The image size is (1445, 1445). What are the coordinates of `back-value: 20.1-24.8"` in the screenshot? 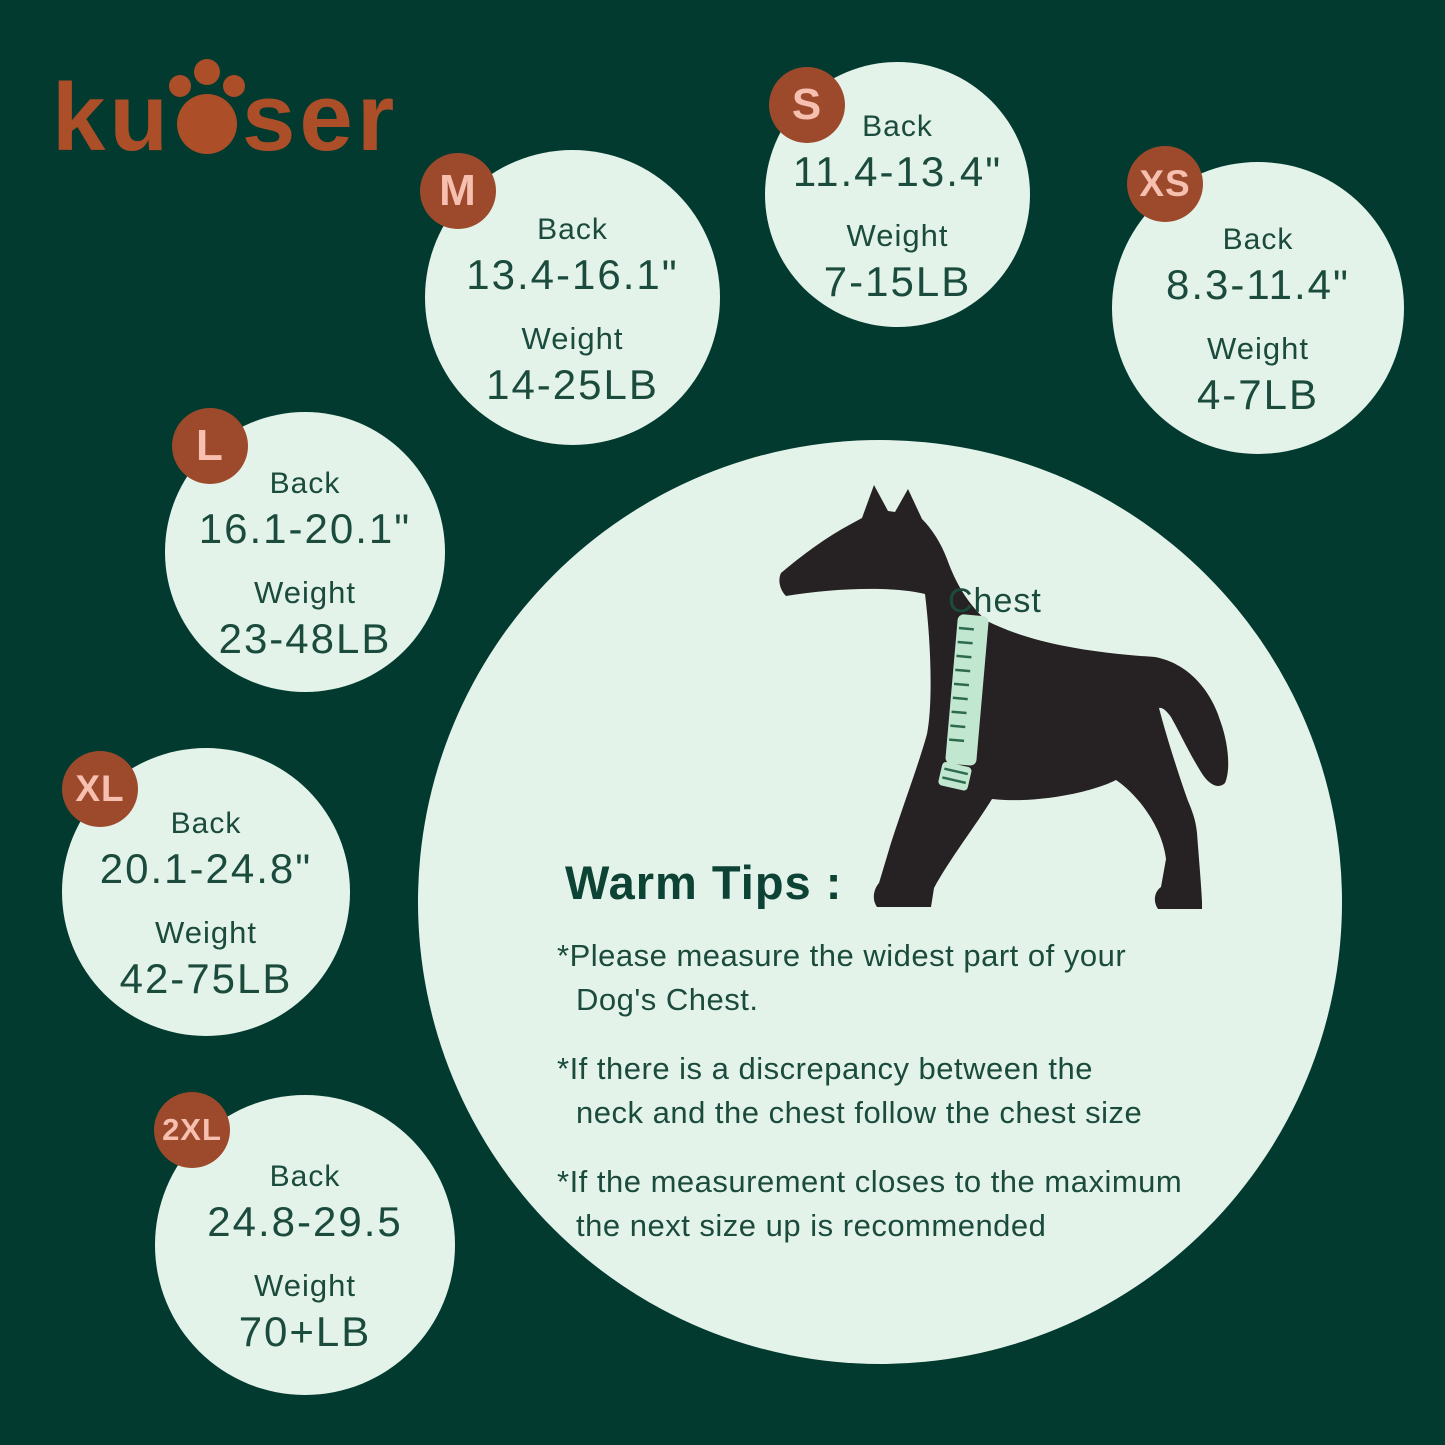 It's located at (206, 868).